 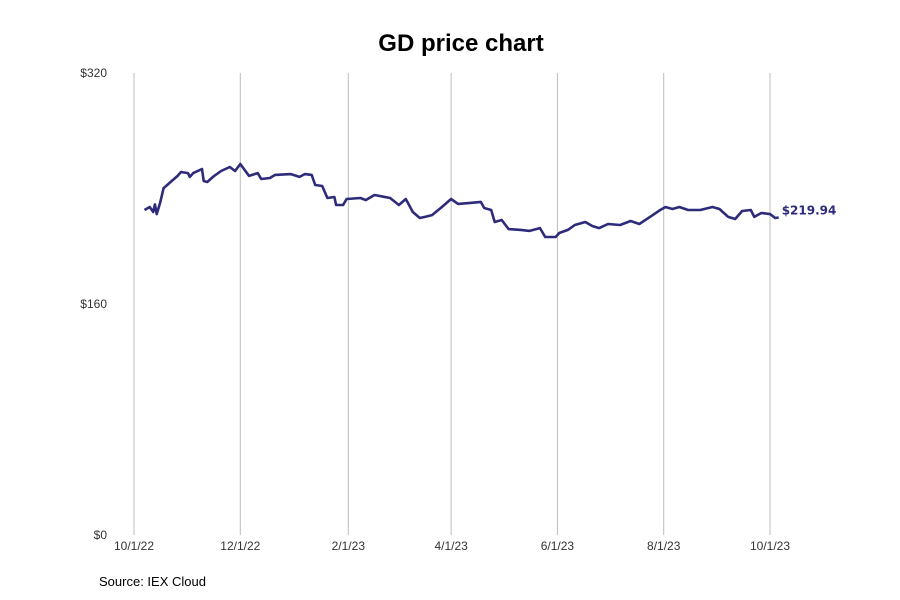 I want to click on x-tick-label: 10/1/22, so click(x=134, y=546).